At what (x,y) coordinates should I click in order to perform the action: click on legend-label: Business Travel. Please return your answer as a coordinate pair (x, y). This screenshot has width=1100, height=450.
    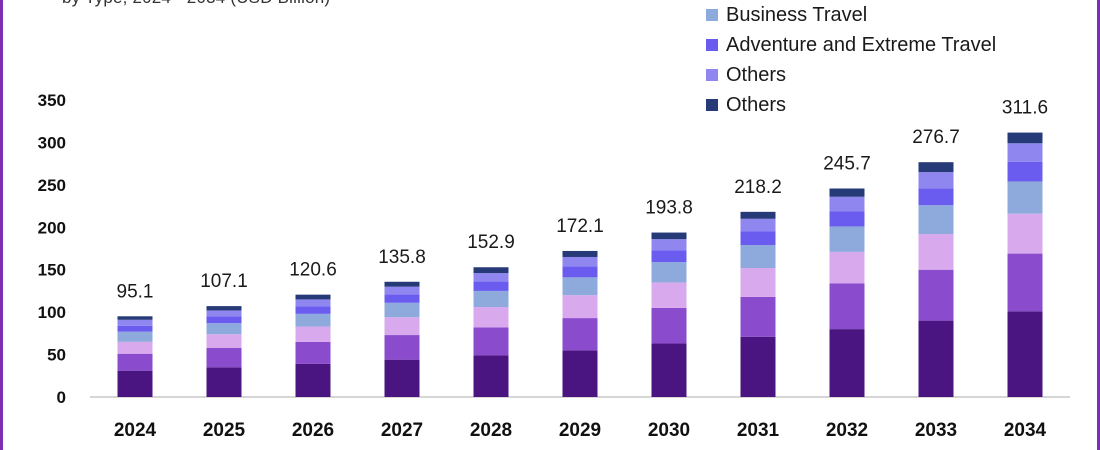
    Looking at the image, I should click on (797, 14).